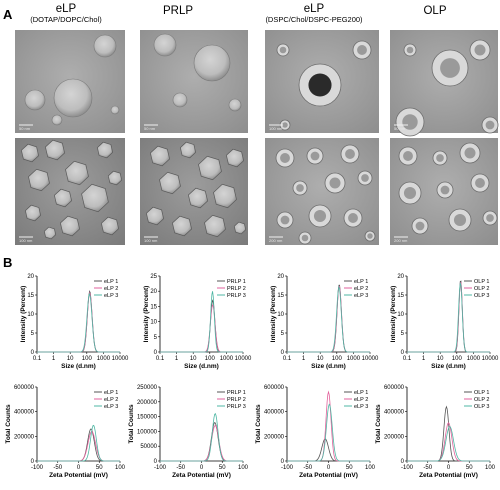 The image size is (500, 490). I want to click on y-tick-label: 250000, so click(147, 388).